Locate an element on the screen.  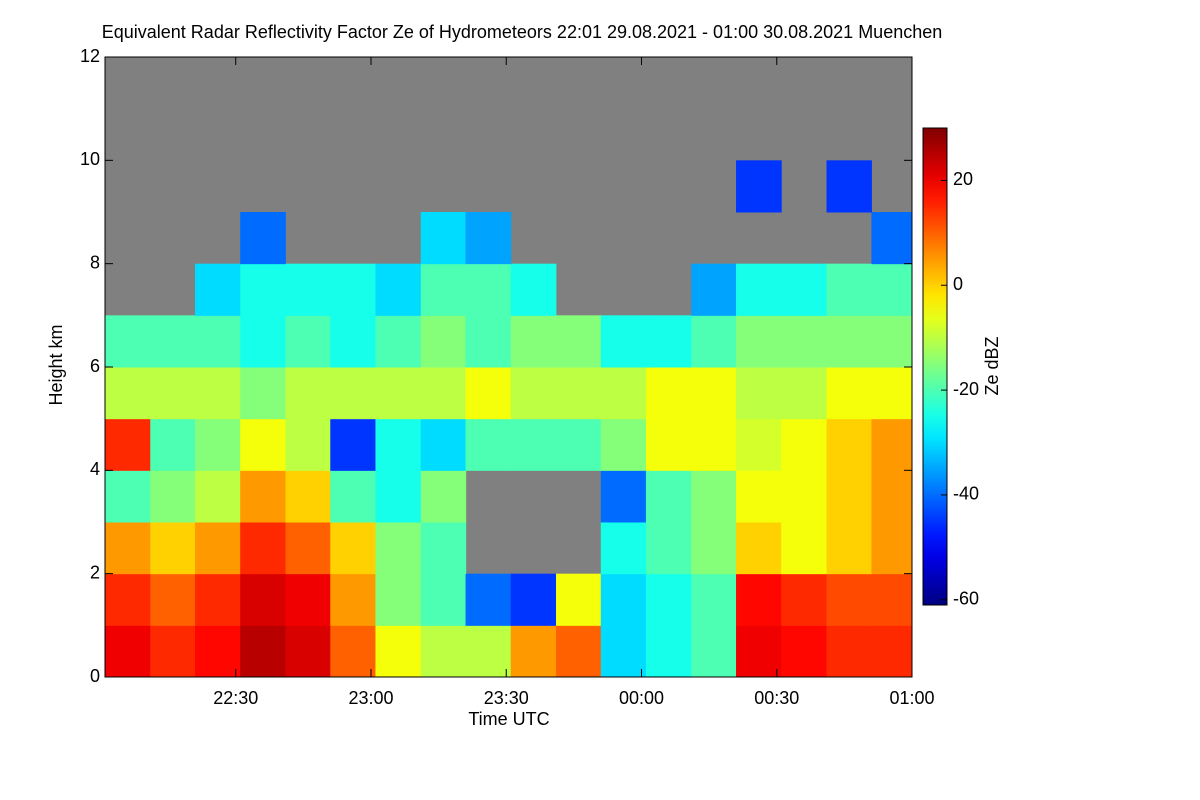
y-tick-label: 2 is located at coordinates (95, 572).